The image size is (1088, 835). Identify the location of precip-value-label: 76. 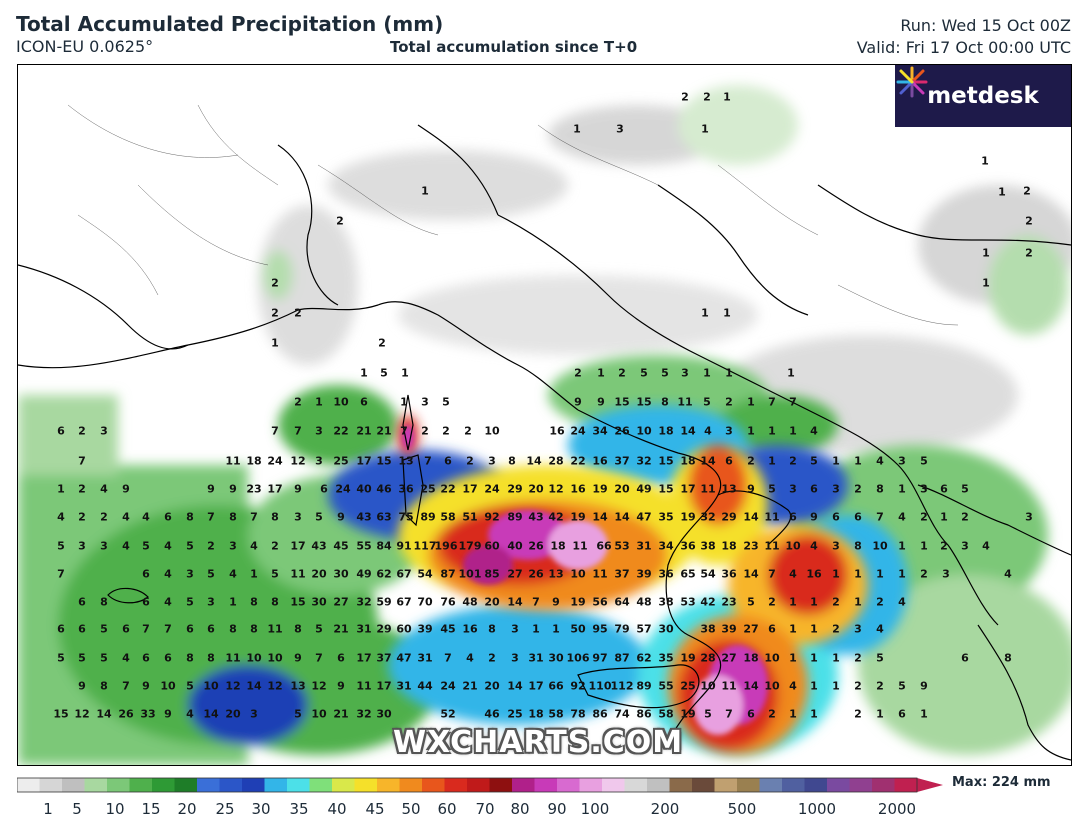
(448, 602).